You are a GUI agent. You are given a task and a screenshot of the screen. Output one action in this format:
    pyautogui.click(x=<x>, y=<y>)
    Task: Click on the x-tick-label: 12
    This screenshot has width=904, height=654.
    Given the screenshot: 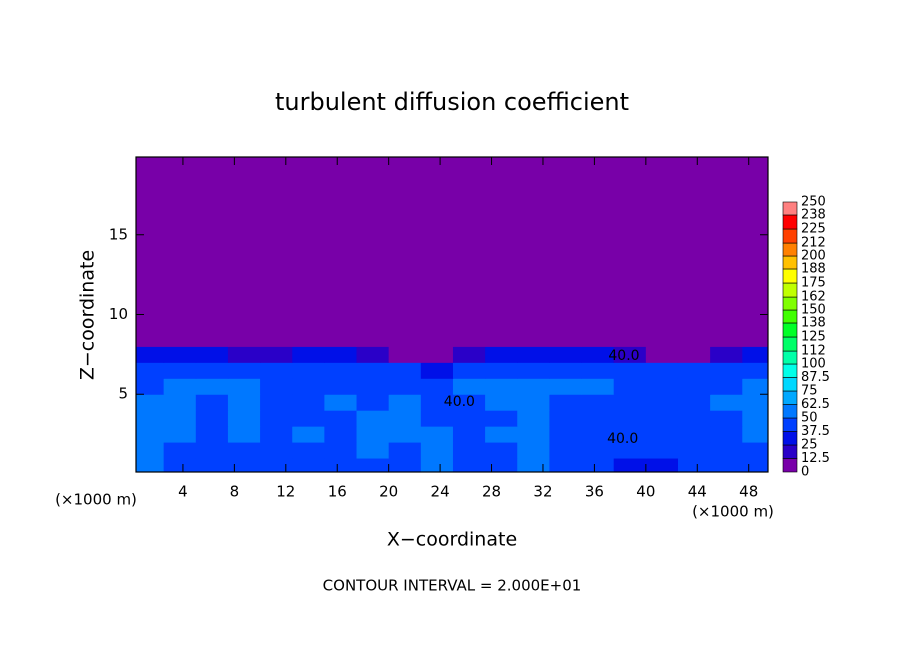 What is the action you would take?
    pyautogui.click(x=285, y=492)
    